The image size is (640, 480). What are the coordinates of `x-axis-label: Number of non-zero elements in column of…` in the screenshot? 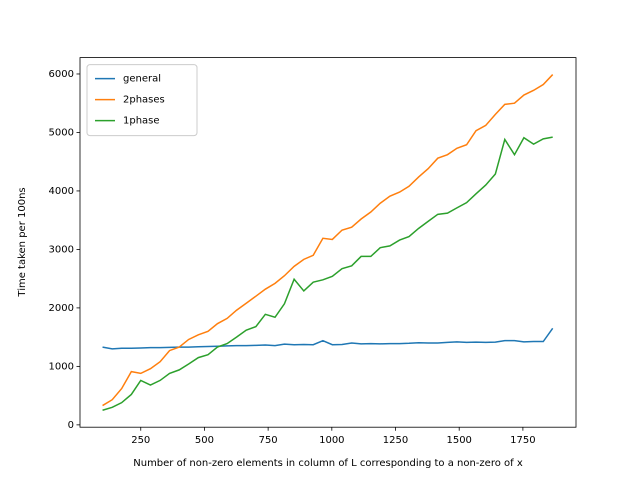 It's located at (328, 463).